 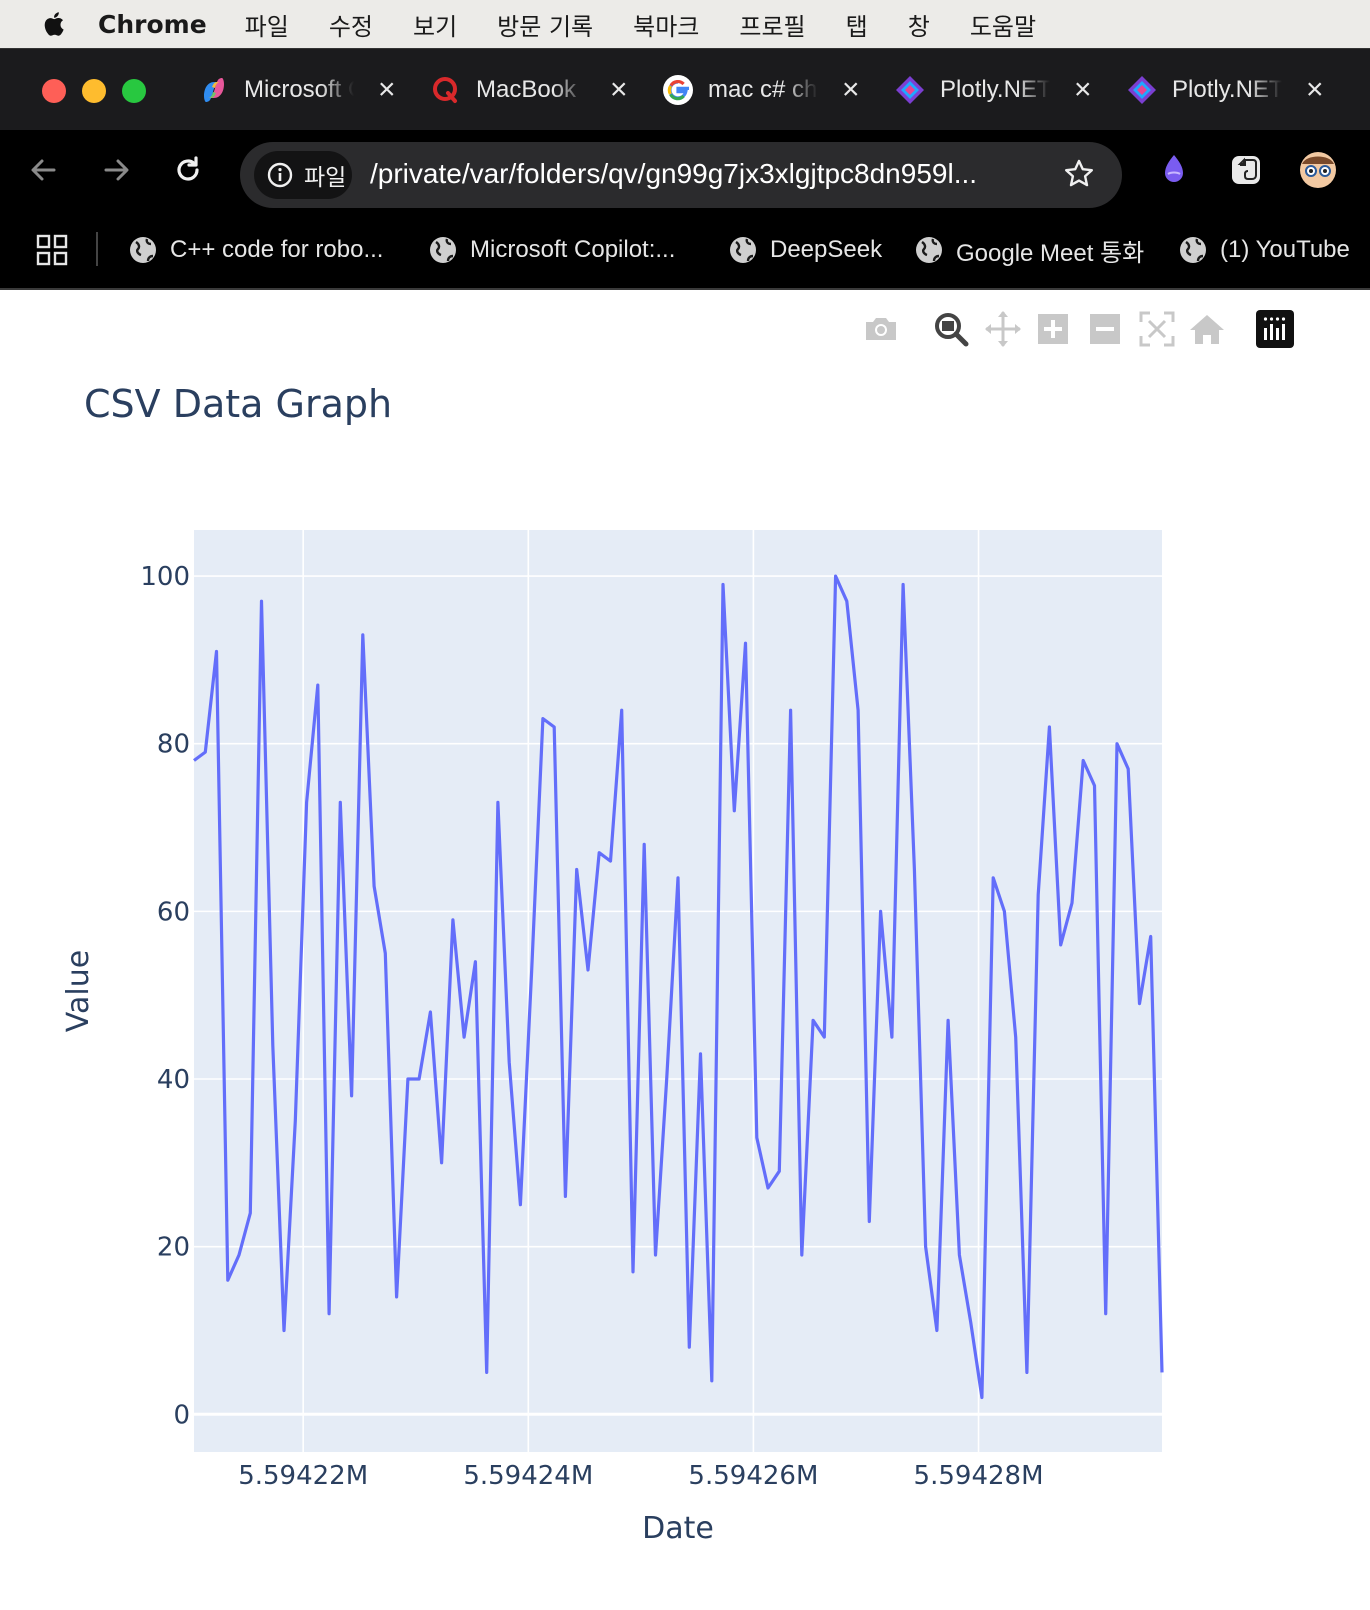 What do you see at coordinates (325, 177) in the screenshot?
I see `site-chip-label: 파일` at bounding box center [325, 177].